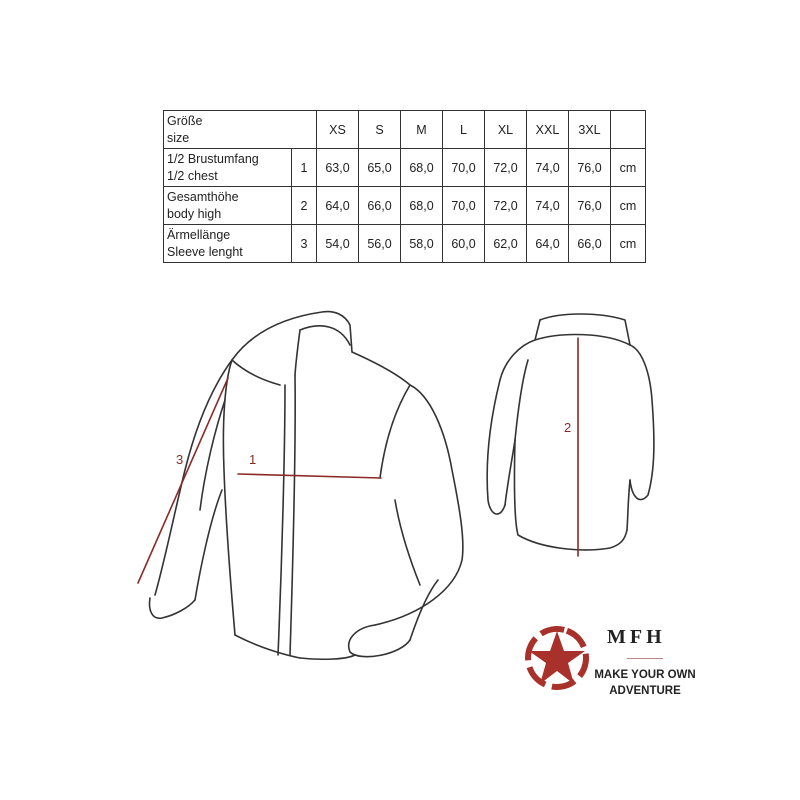 Image resolution: width=800 pixels, height=800 pixels. Describe the element at coordinates (309, 476) in the screenshot. I see `chest-measure-line` at that location.